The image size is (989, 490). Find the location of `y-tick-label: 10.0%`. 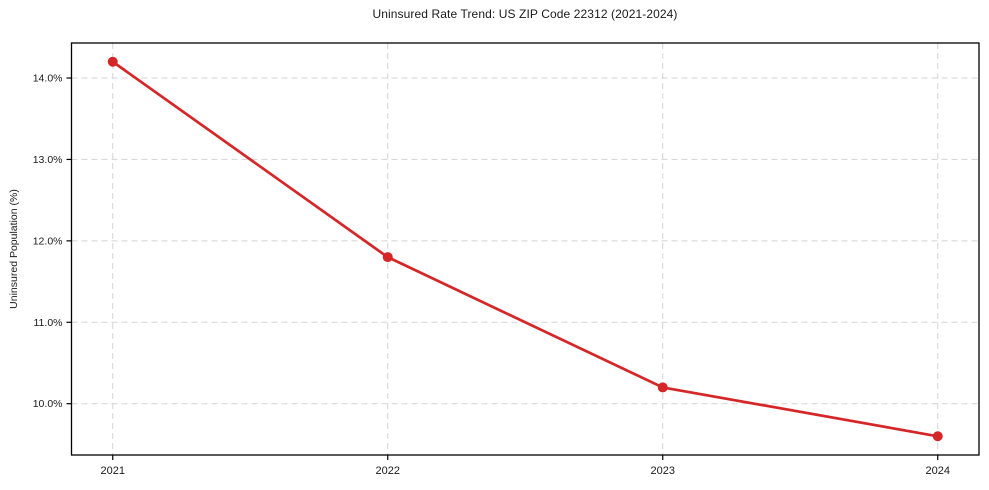

y-tick-label: 10.0% is located at coordinates (48, 404).